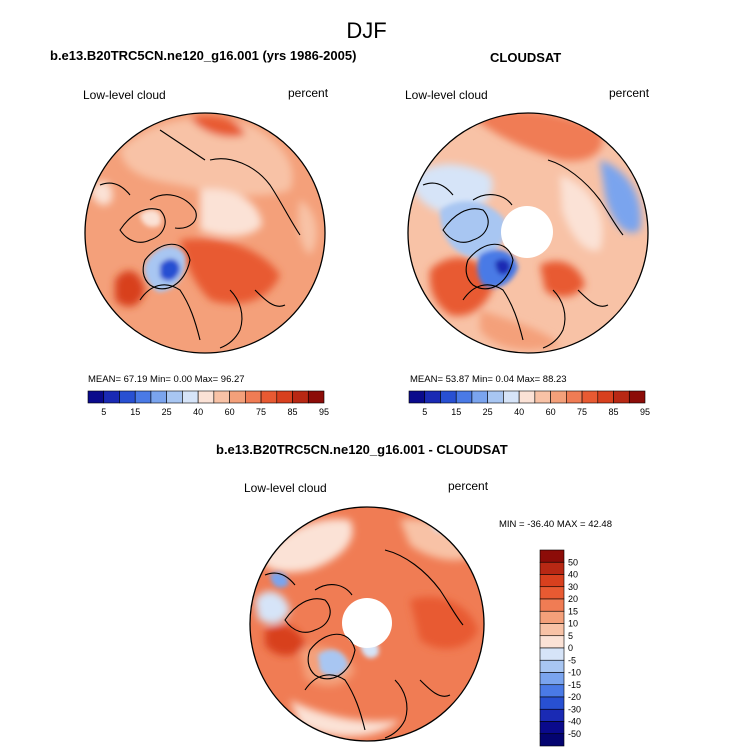 This screenshot has height=754, width=733. Describe the element at coordinates (124, 95) in the screenshot. I see `variable-label-model: Low-level cloud` at that location.